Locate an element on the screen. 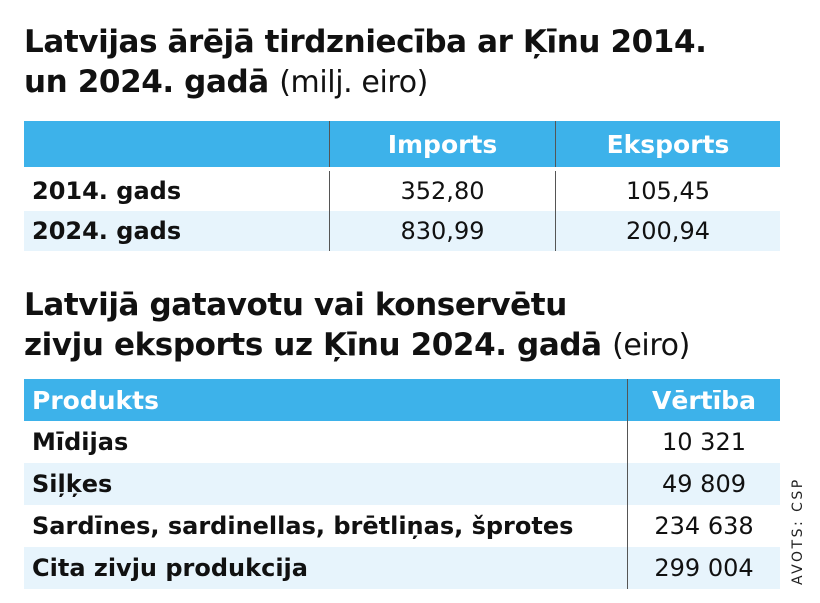  table-row: 2014. gads 352,80 105,45 is located at coordinates (402, 191).